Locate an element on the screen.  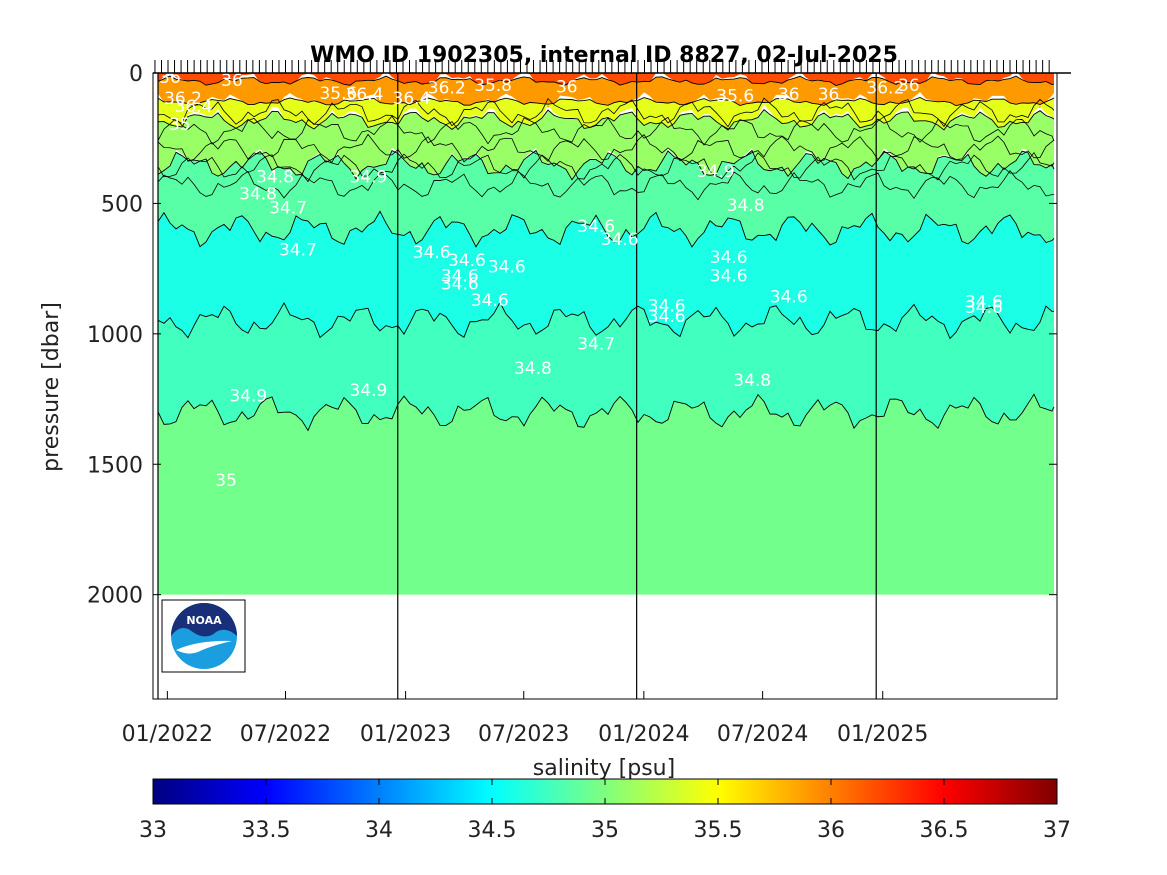
colorbar-tick-label: 36 is located at coordinates (831, 830).